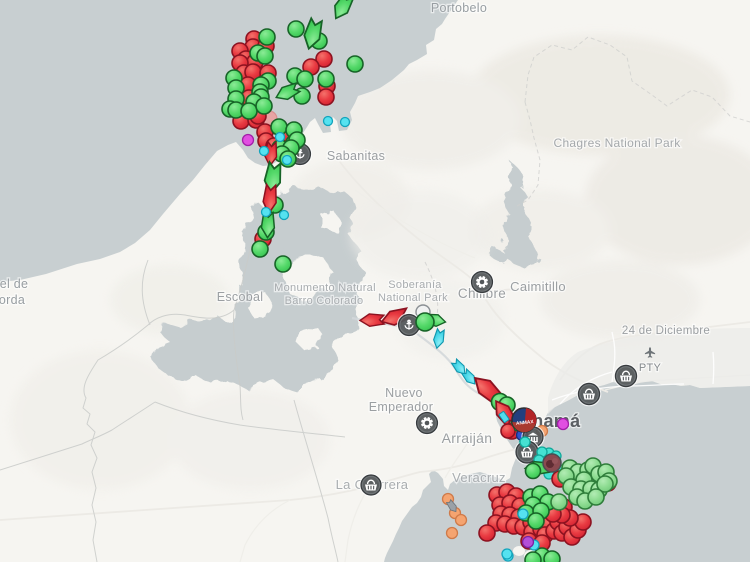 This screenshot has height=562, width=750. What do you see at coordinates (240, 297) in the screenshot?
I see `svg-text: Escobal` at bounding box center [240, 297].